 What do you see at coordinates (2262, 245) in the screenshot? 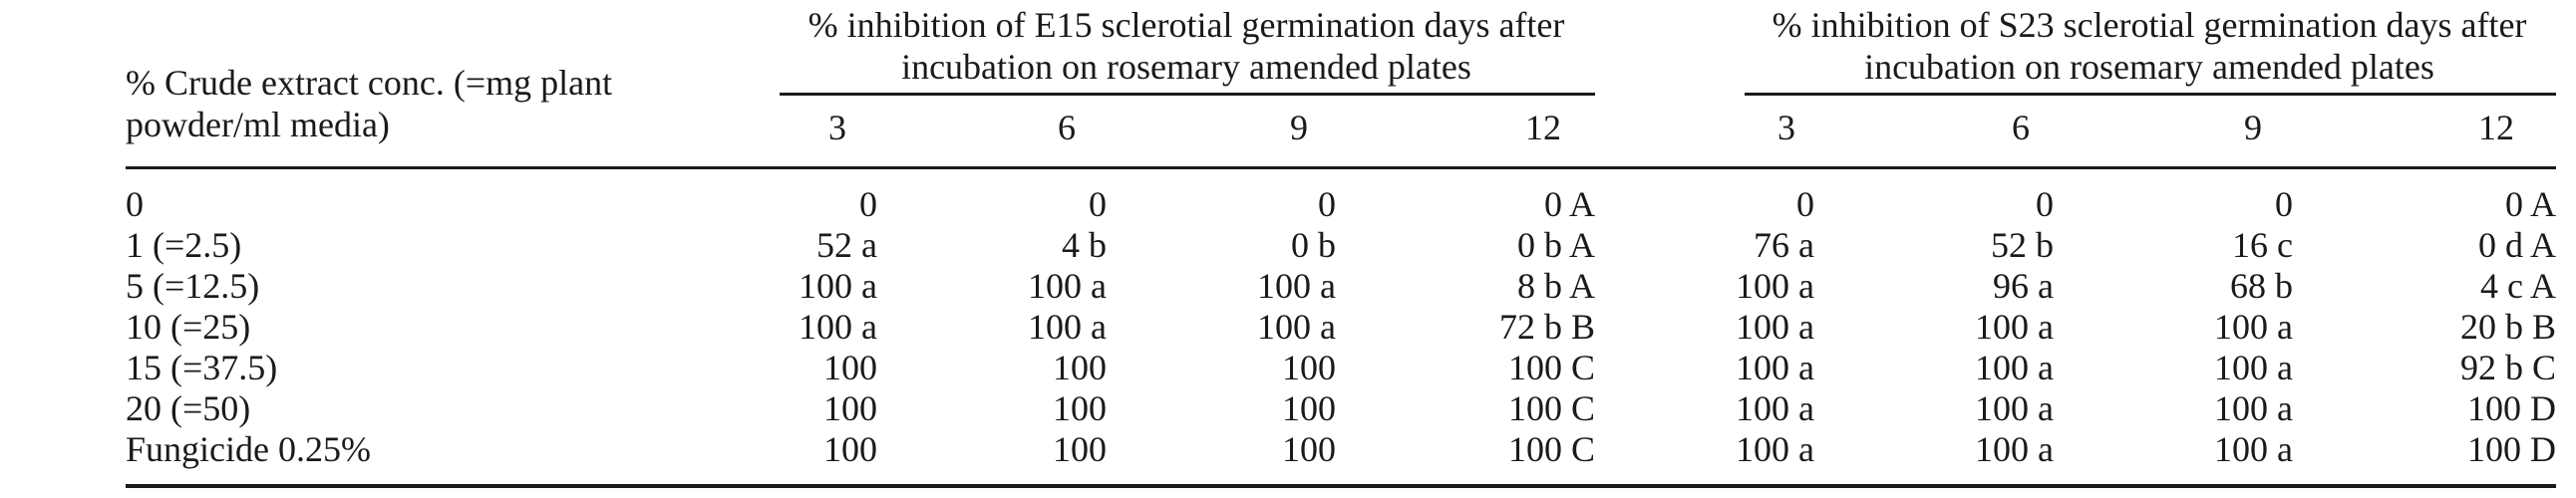
I see `table-cell: 16 c` at bounding box center [2262, 245].